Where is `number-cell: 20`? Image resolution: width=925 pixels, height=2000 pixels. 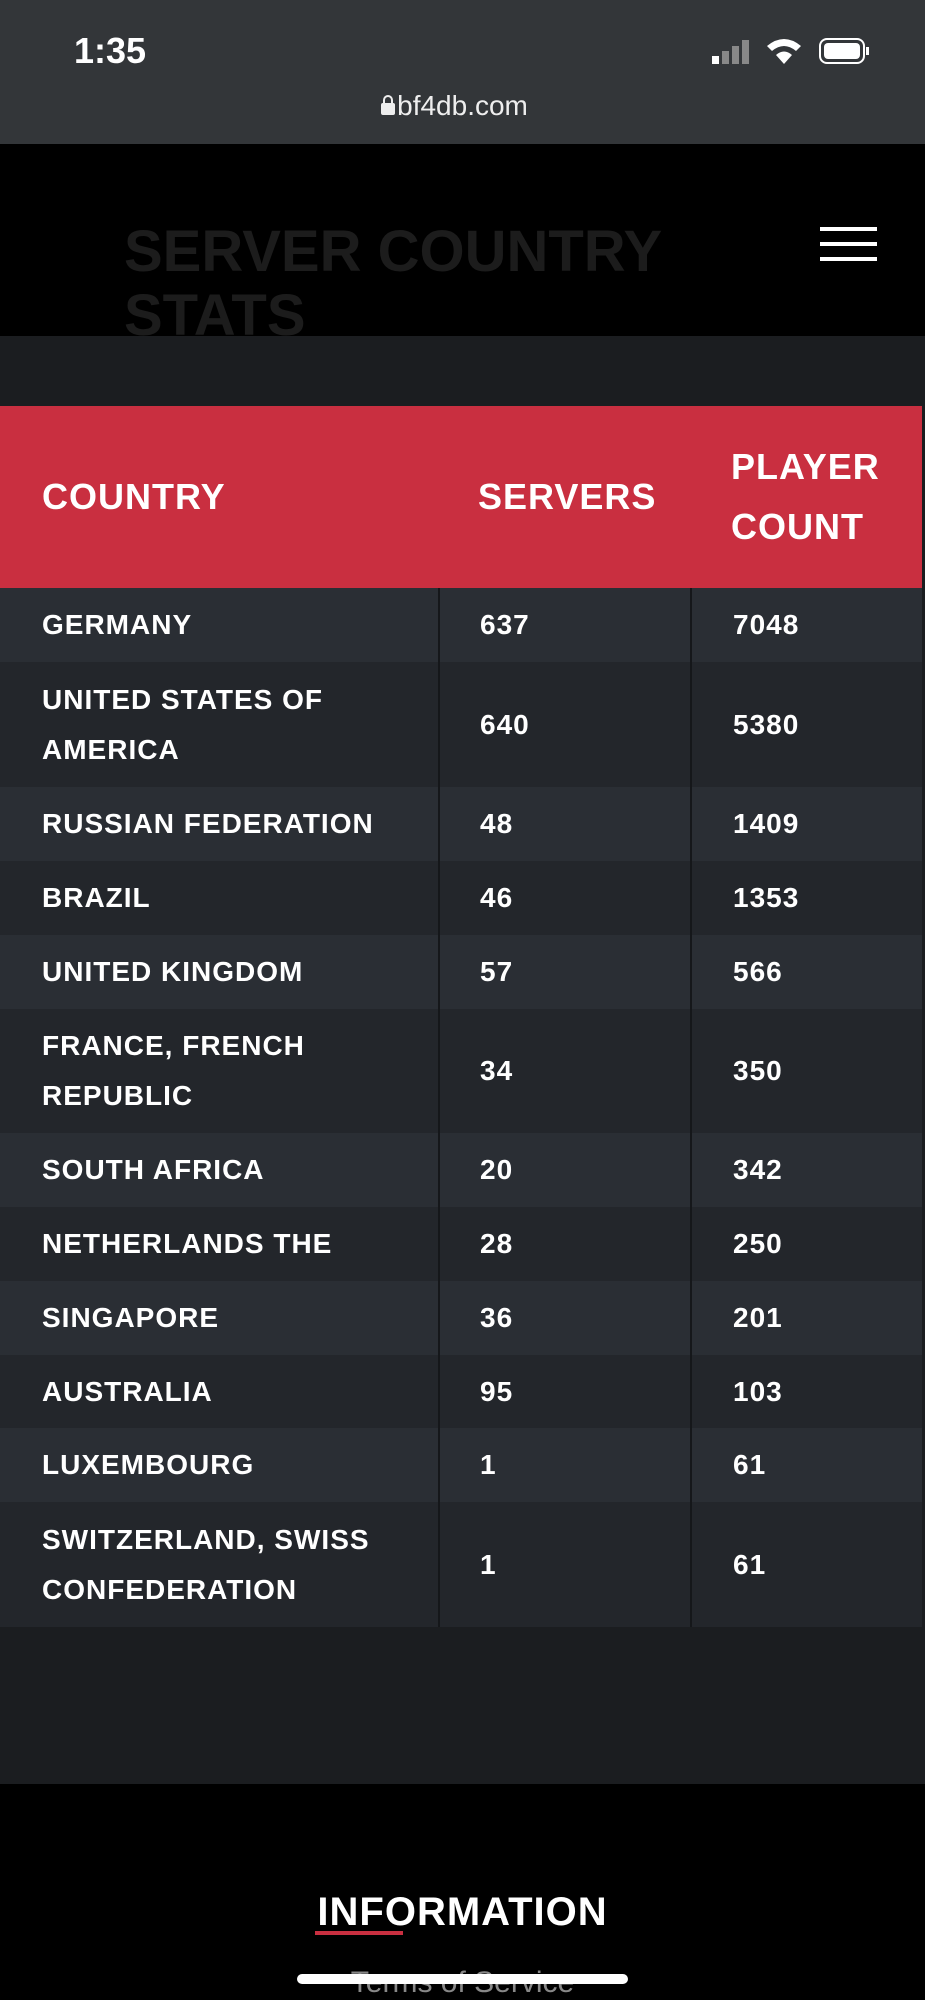 number-cell: 20 is located at coordinates (564, 1170).